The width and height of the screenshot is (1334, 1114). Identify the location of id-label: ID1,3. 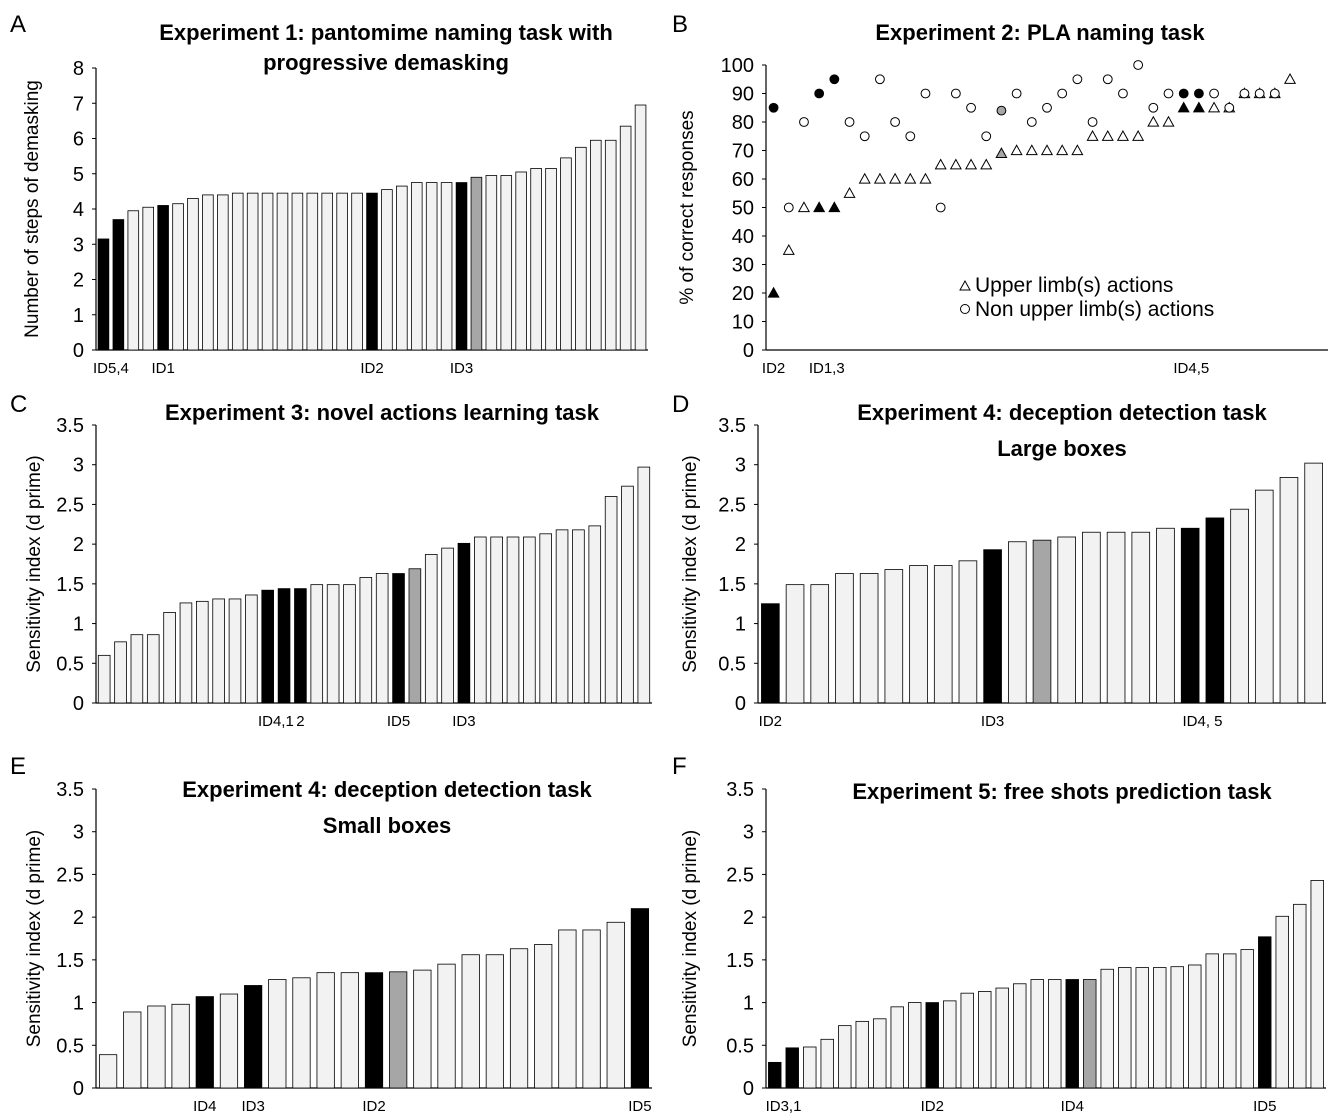
(827, 368).